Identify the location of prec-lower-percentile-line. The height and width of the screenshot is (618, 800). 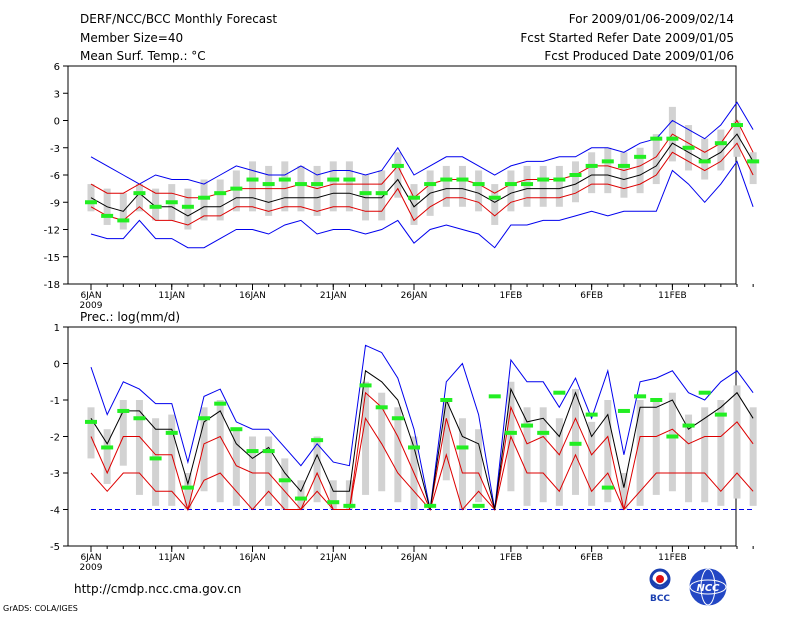
(422, 463).